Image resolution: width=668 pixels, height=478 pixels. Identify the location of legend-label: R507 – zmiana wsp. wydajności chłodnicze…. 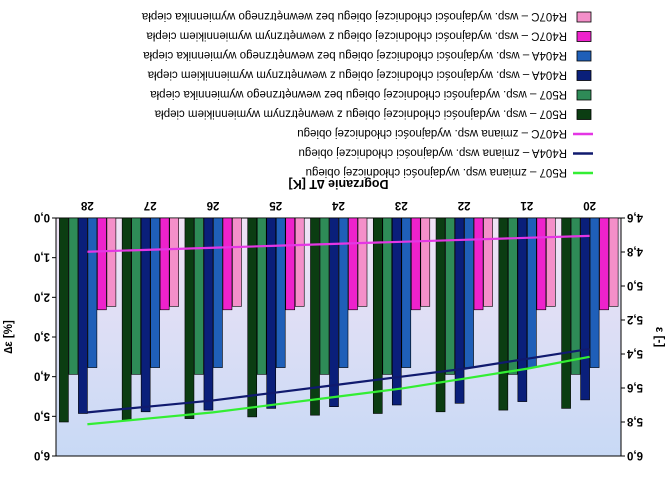
(436, 172).